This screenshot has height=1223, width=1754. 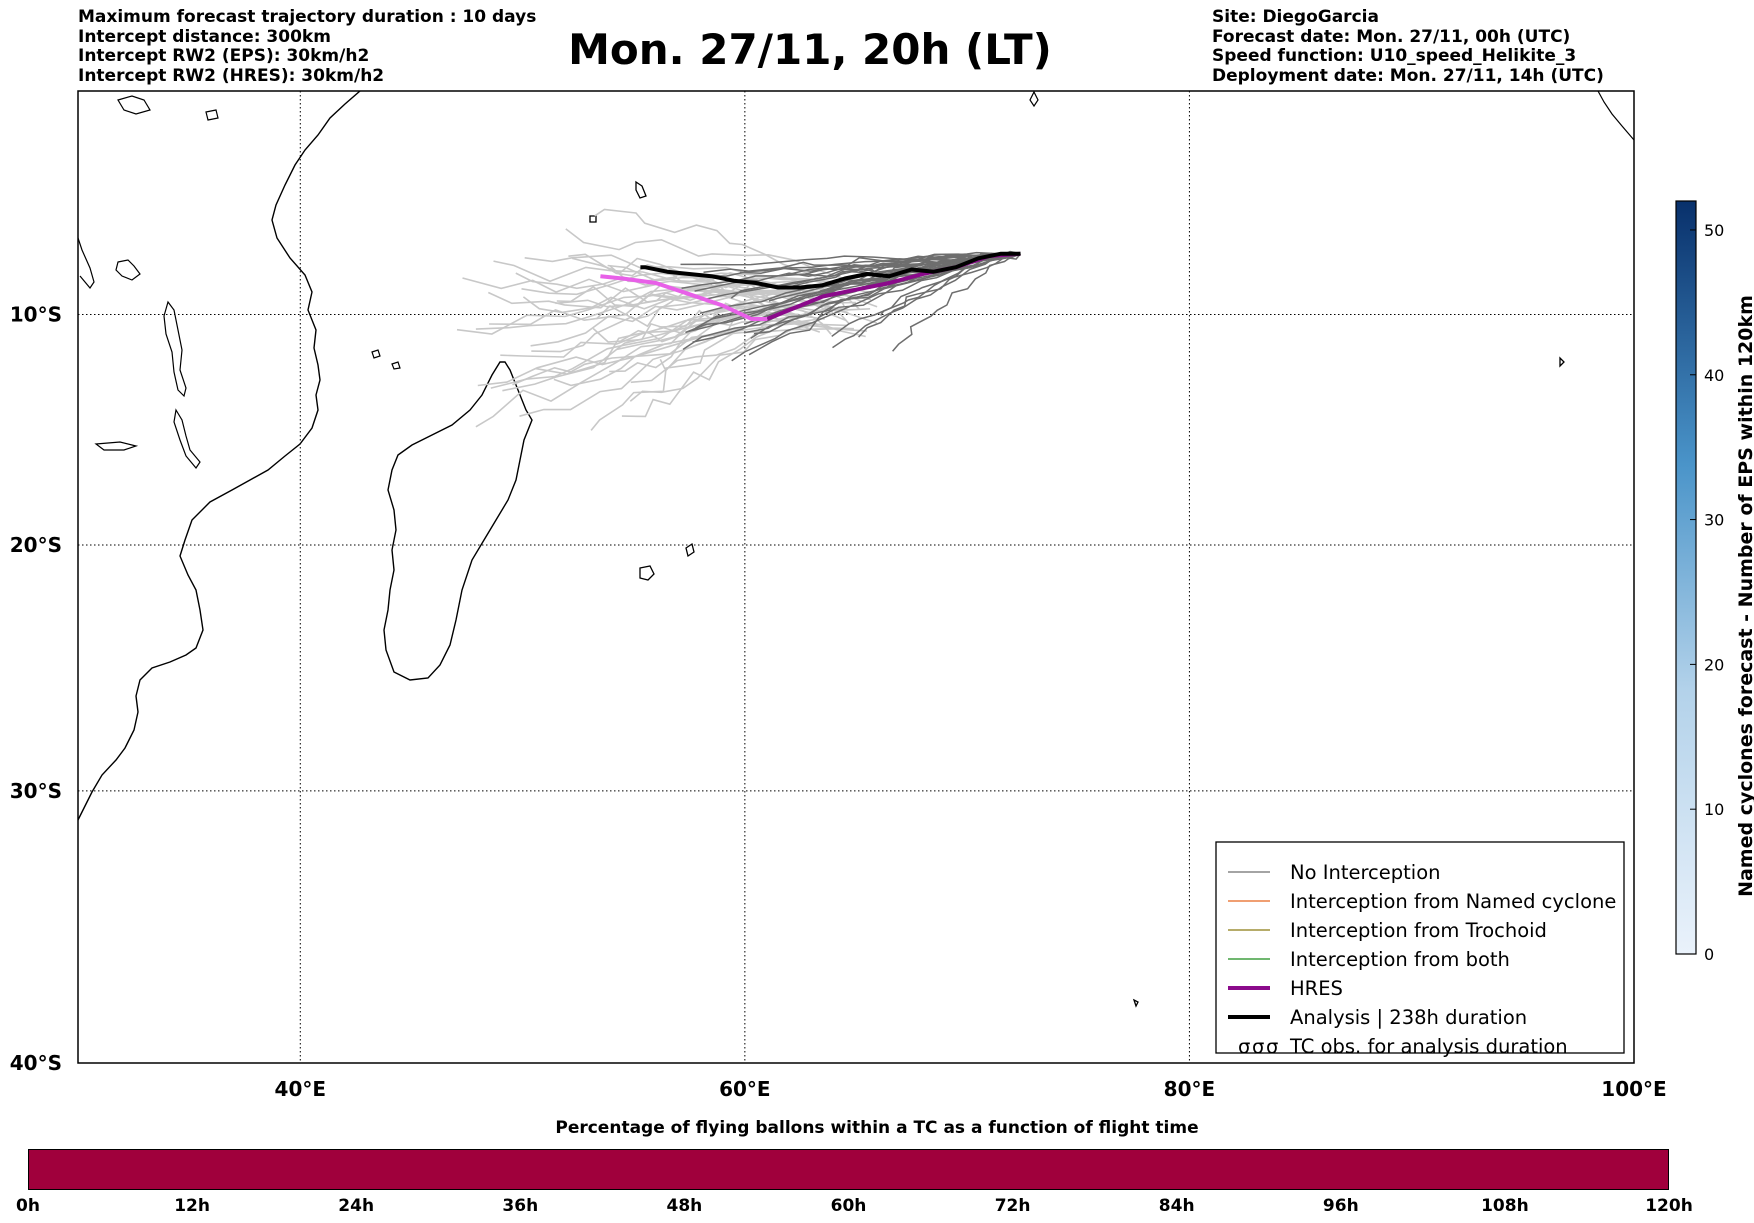 I want to click on time-bar-tick-label: 120h, so click(x=1669, y=1206).